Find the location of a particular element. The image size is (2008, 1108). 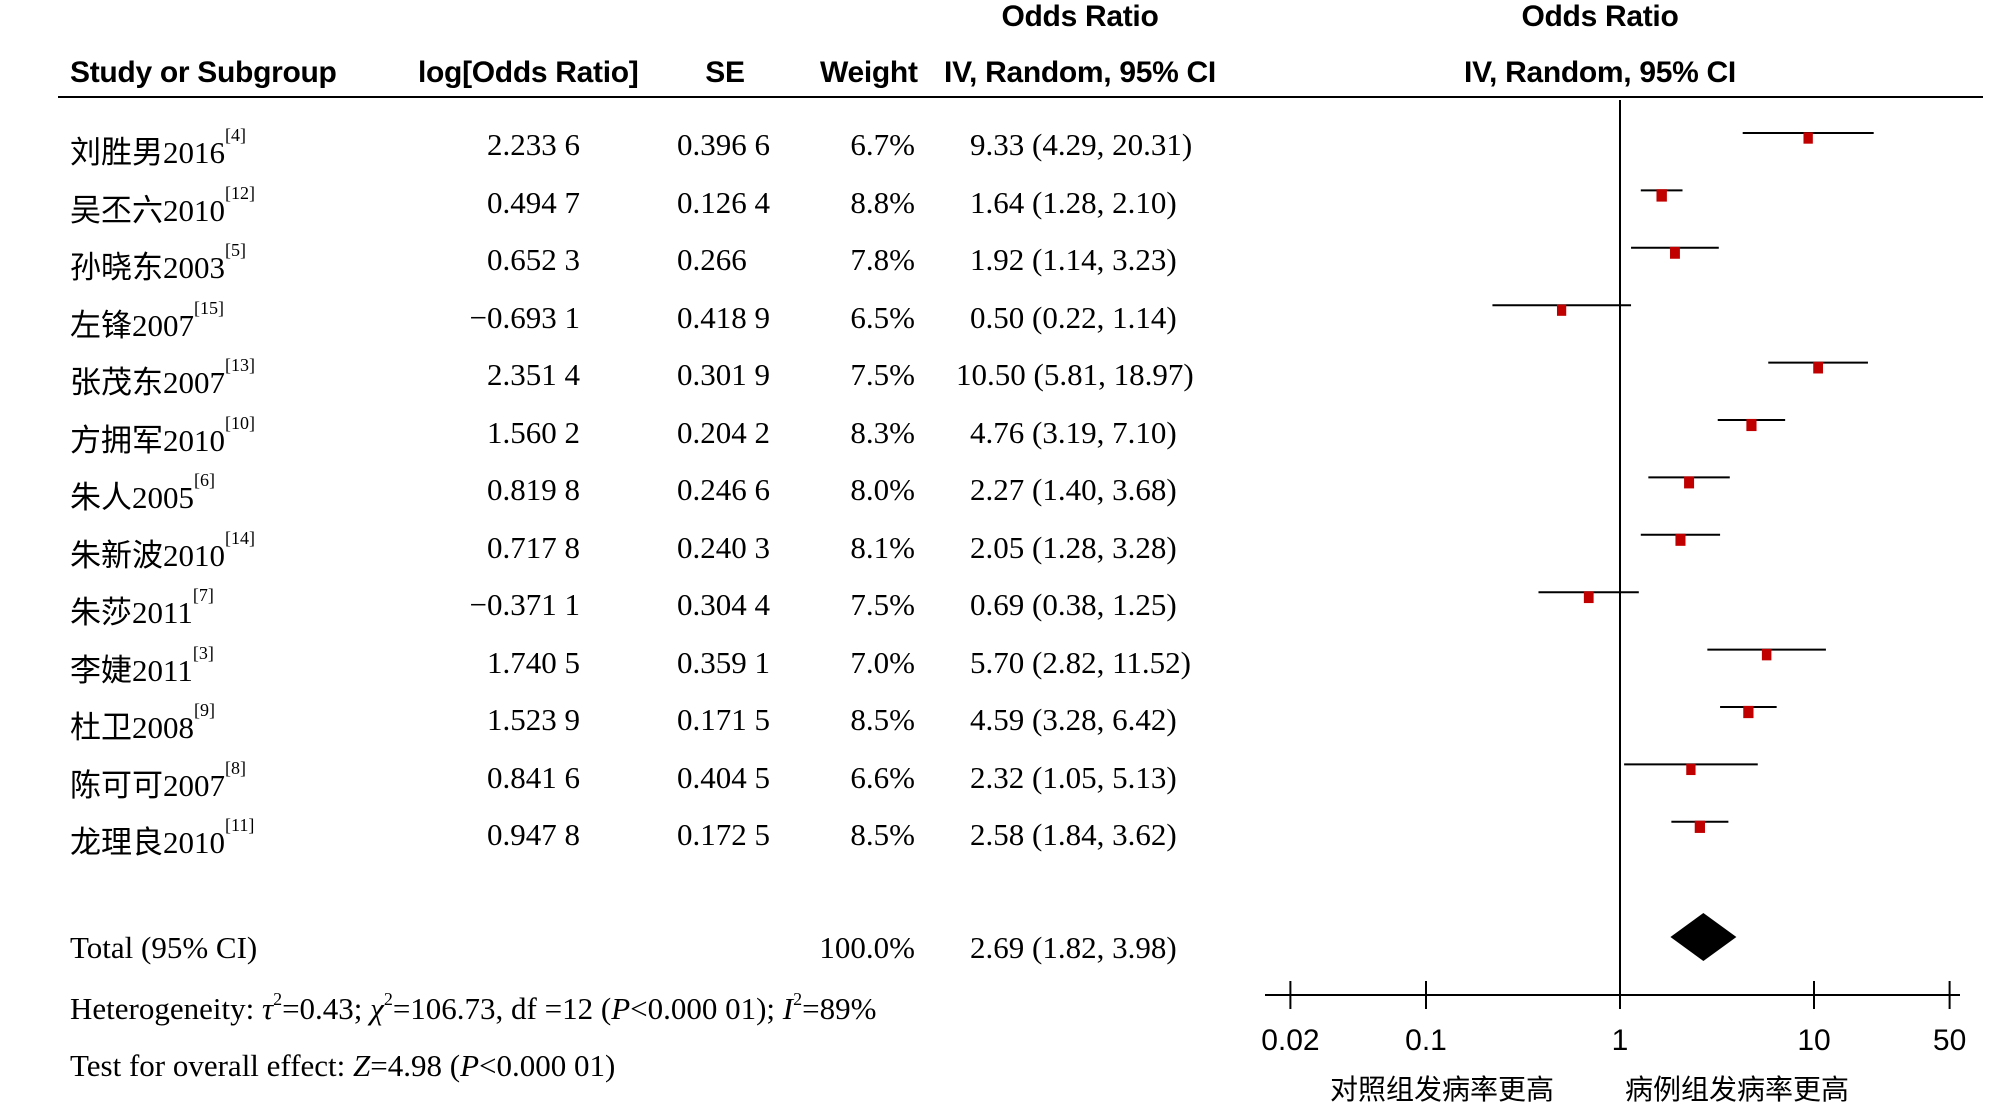

study-name: 龙理良2010[11] is located at coordinates (162, 838).